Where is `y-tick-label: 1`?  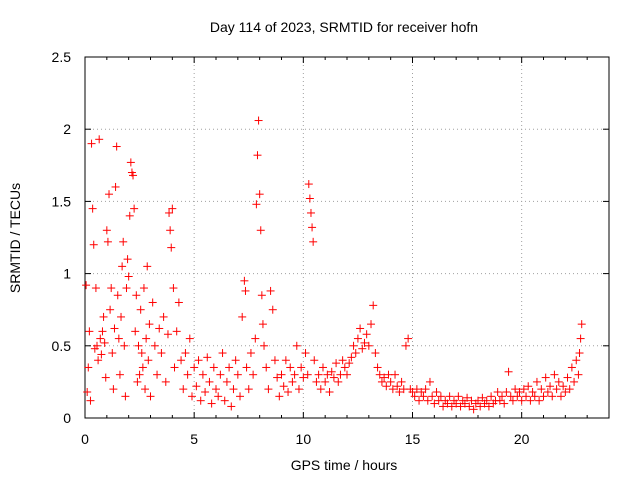 y-tick-label: 1 is located at coordinates (67, 274).